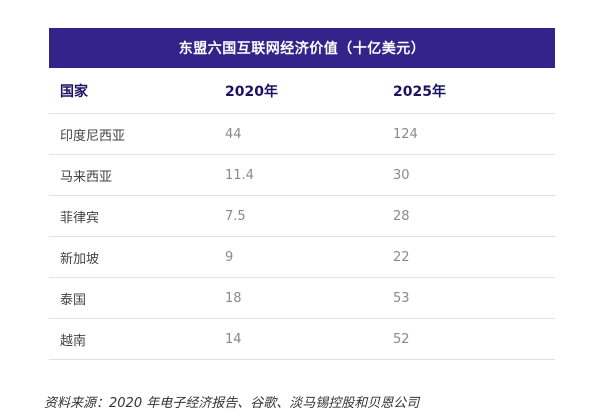 The image size is (600, 416). I want to click on cell-2025: 124, so click(405, 134).